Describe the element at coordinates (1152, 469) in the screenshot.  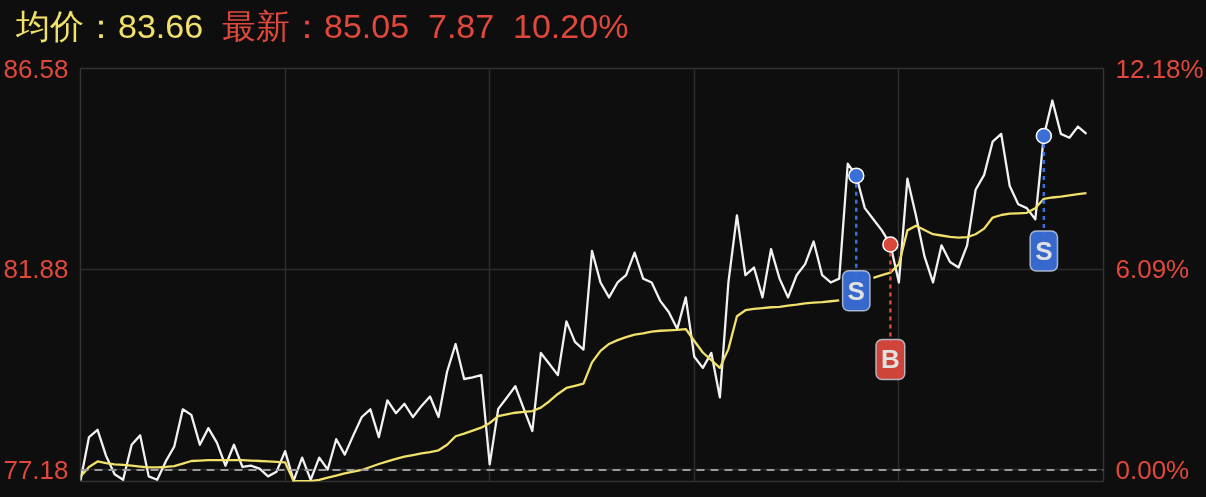
I see `y2-tick-label: 0.00%` at that location.